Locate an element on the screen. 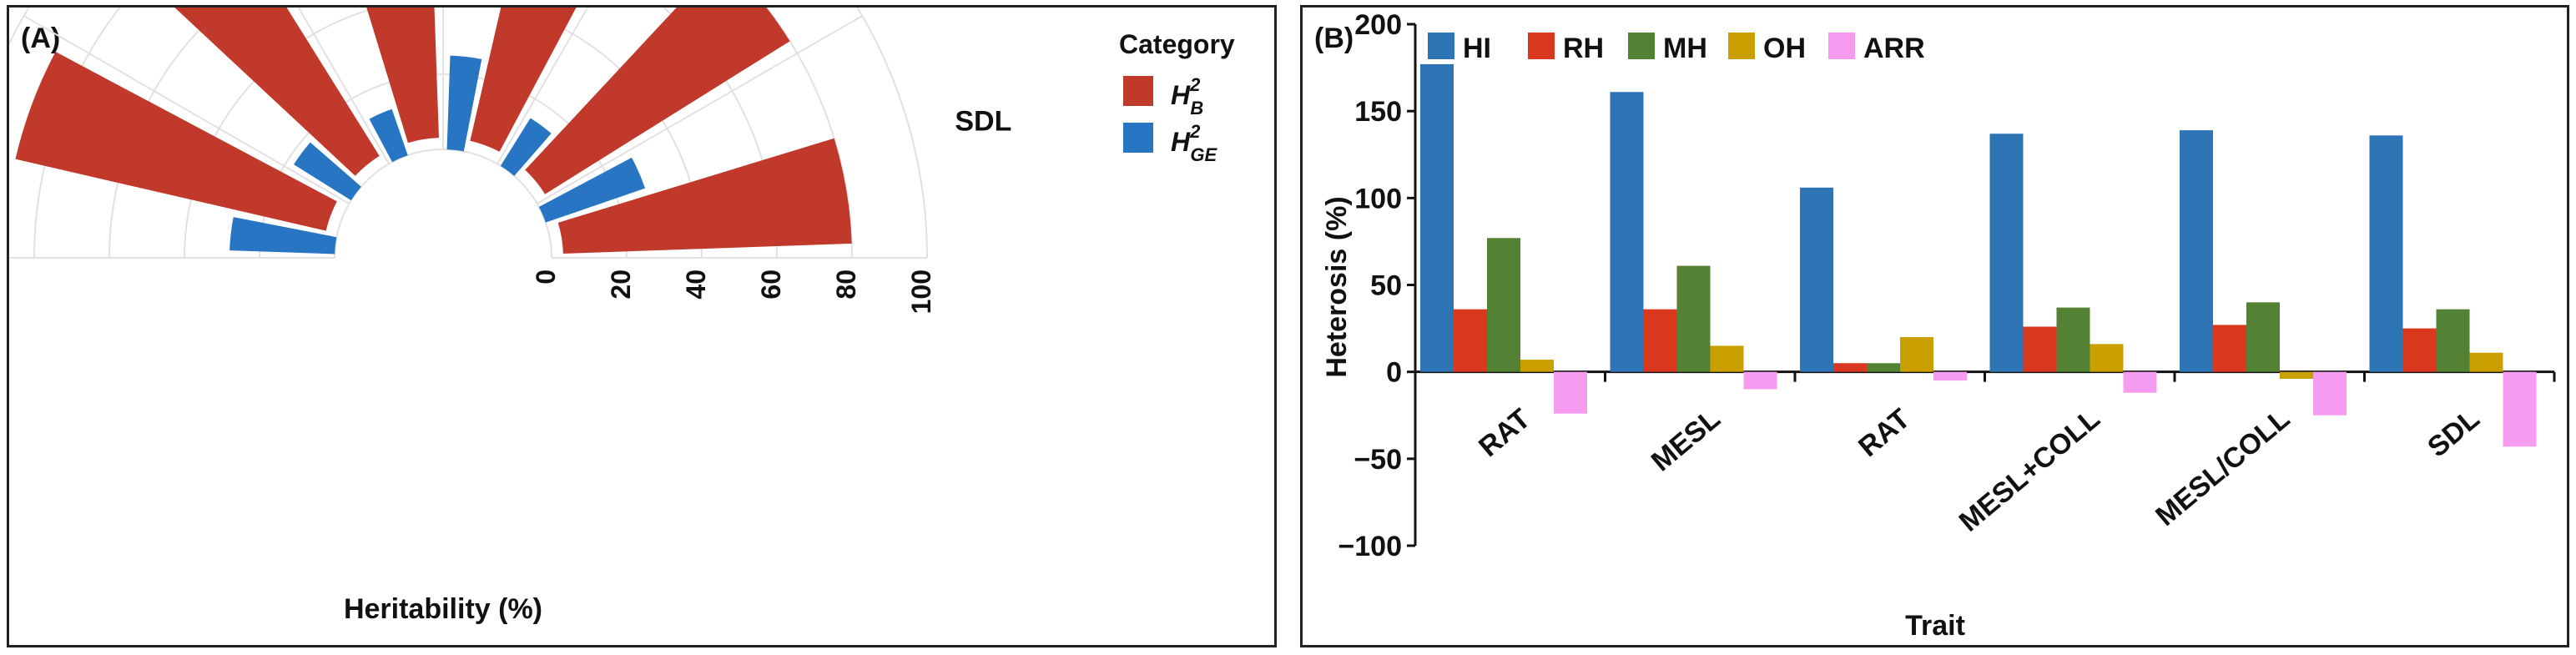  legend-swatch-mh is located at coordinates (1642, 46).